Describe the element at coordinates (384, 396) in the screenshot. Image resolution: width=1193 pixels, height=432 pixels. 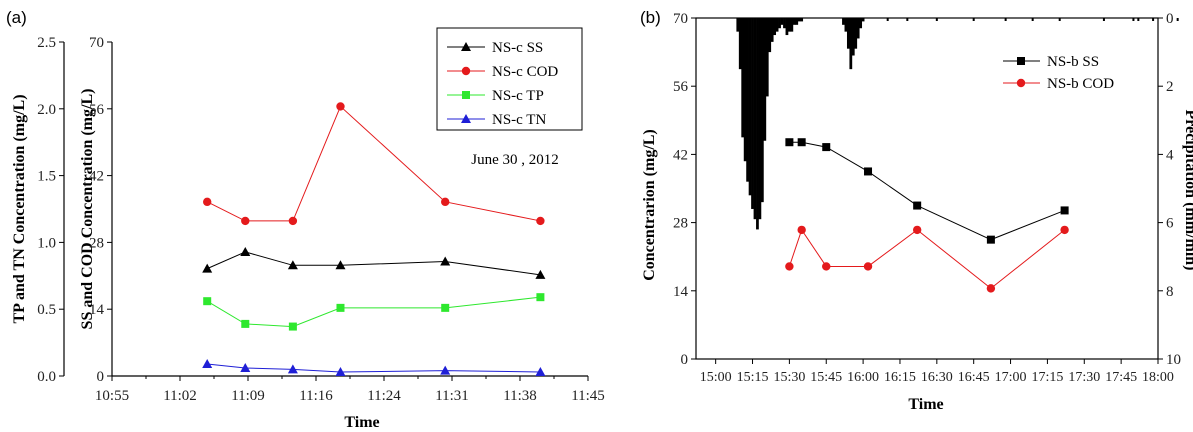
I see `x-tick-label-a: 11:24` at that location.